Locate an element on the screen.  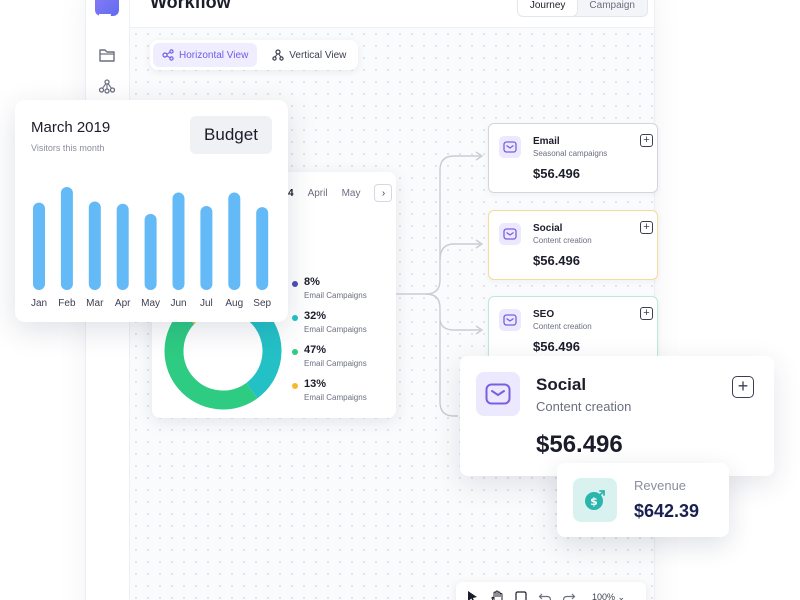
bar-tick-label: Mar is located at coordinates (95, 303).